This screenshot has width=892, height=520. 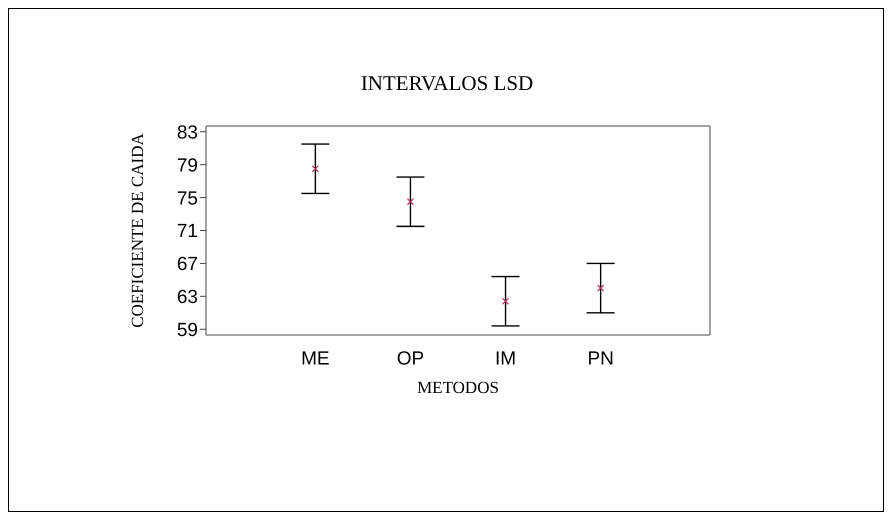 I want to click on y-tick-label: 79, so click(x=187, y=165).